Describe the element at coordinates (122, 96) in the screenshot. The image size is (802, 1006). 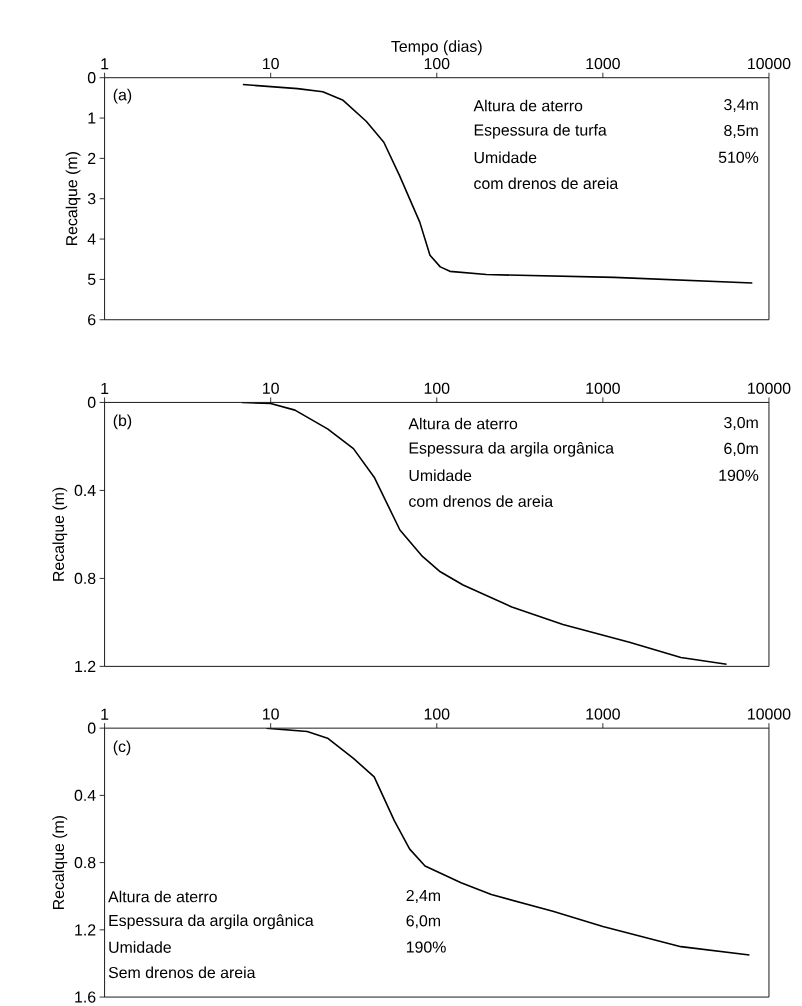
I see `annotation: (a)` at that location.